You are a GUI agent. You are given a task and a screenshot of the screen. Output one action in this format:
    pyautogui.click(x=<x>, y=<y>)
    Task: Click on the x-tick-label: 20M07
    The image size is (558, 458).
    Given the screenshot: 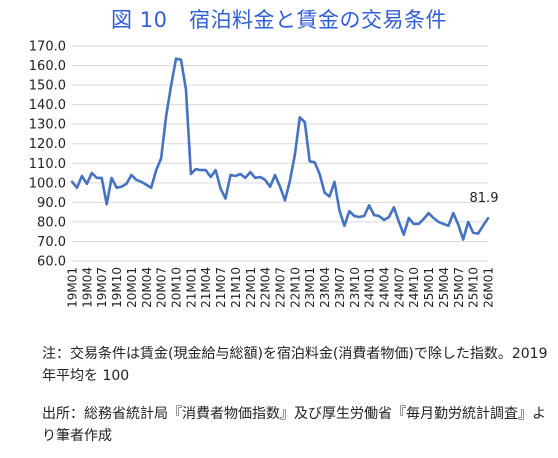 What is the action you would take?
    pyautogui.click(x=162, y=287)
    